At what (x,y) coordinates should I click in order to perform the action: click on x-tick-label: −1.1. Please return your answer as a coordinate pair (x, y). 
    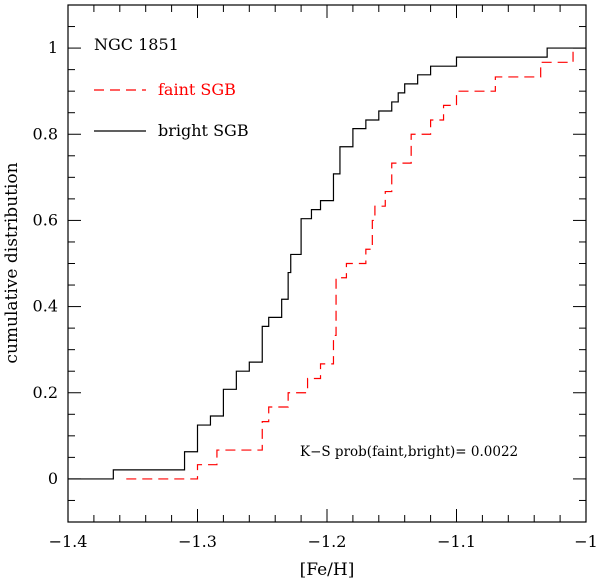
    Looking at the image, I should click on (456, 541).